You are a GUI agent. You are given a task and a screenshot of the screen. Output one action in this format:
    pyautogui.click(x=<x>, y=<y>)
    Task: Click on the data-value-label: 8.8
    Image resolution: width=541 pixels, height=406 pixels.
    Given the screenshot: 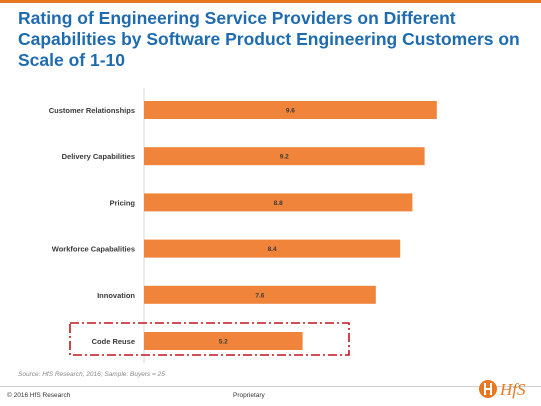 What is the action you would take?
    pyautogui.click(x=278, y=203)
    